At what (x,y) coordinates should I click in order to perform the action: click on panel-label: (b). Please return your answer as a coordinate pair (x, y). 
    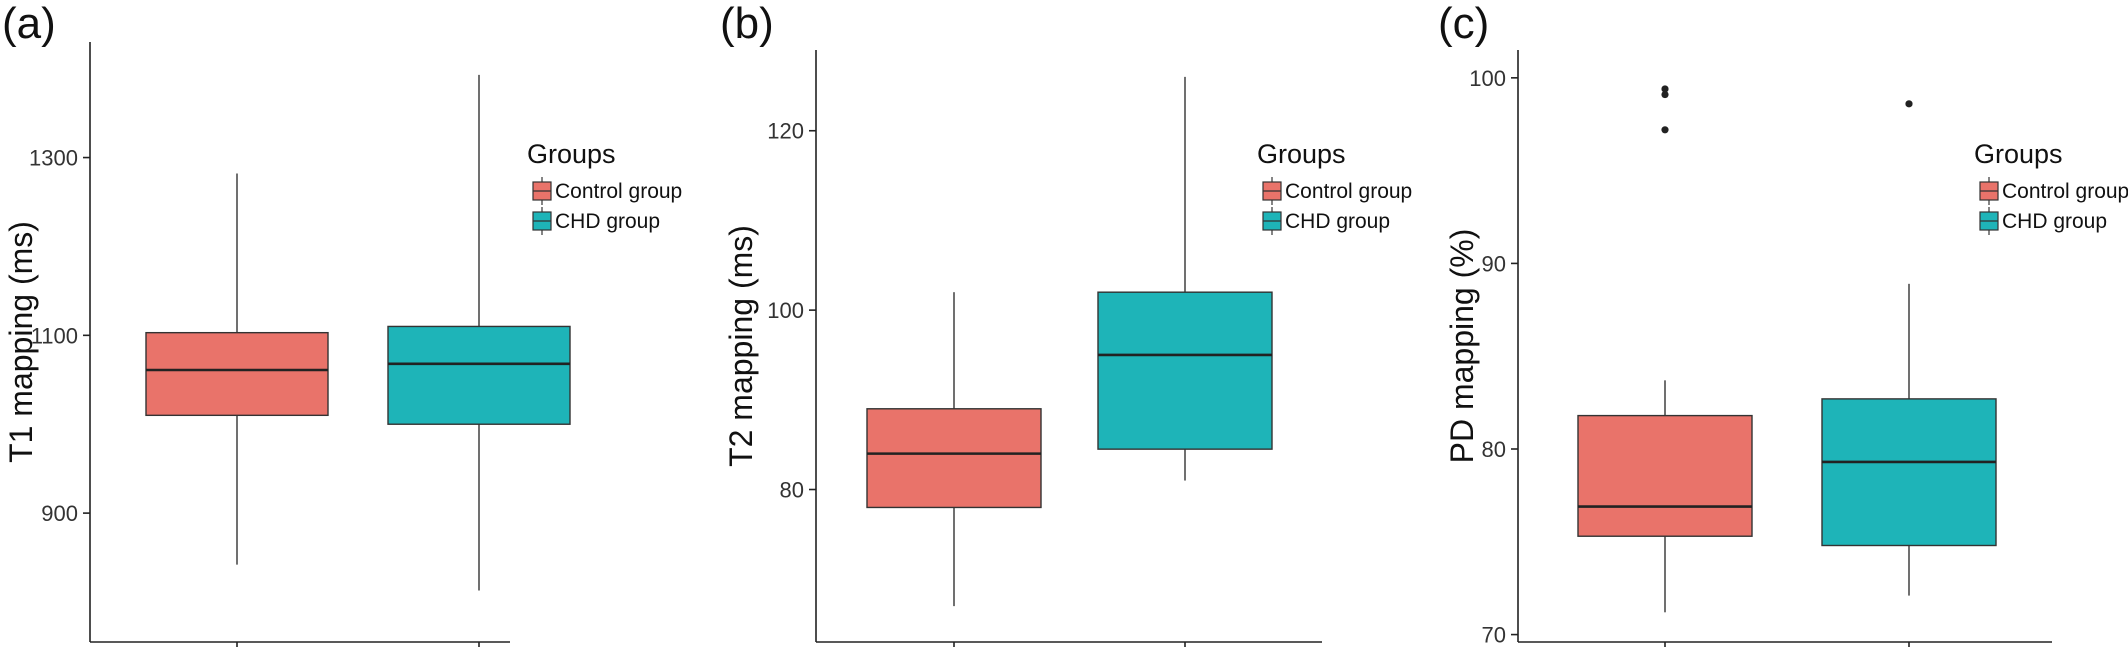
    Looking at the image, I should click on (747, 24).